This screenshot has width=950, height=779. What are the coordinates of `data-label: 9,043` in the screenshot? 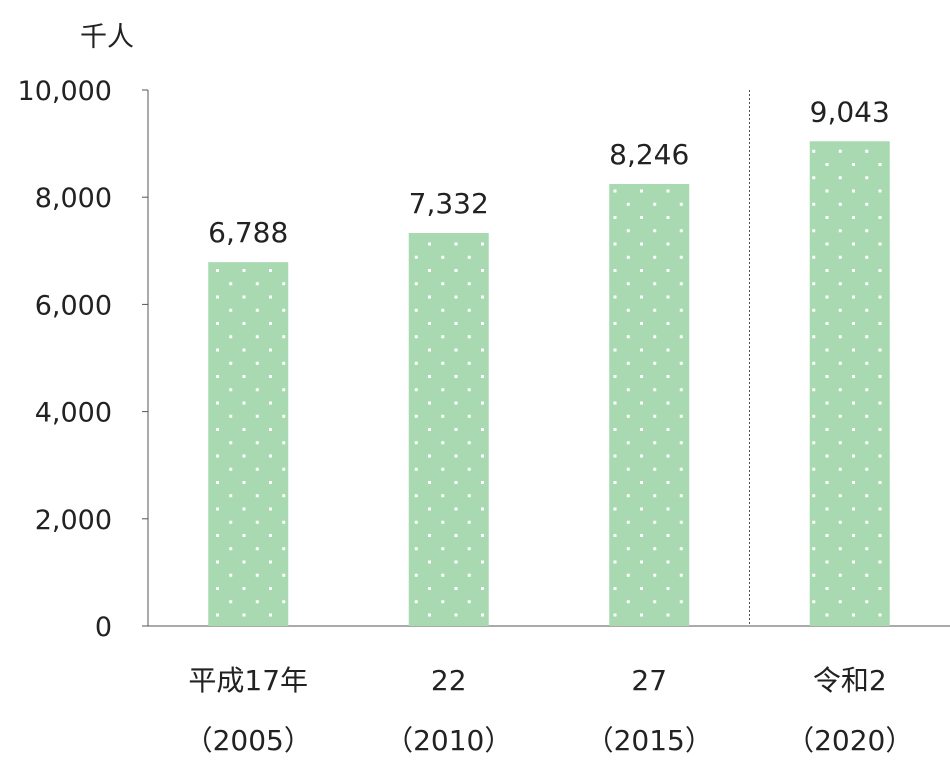 It's located at (850, 111).